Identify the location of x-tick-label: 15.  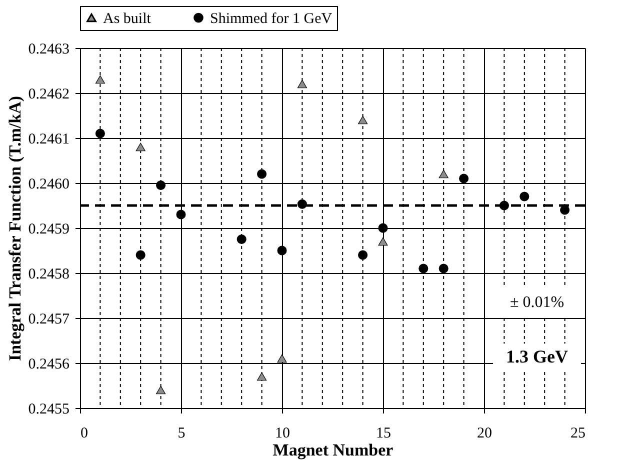
(383, 434).